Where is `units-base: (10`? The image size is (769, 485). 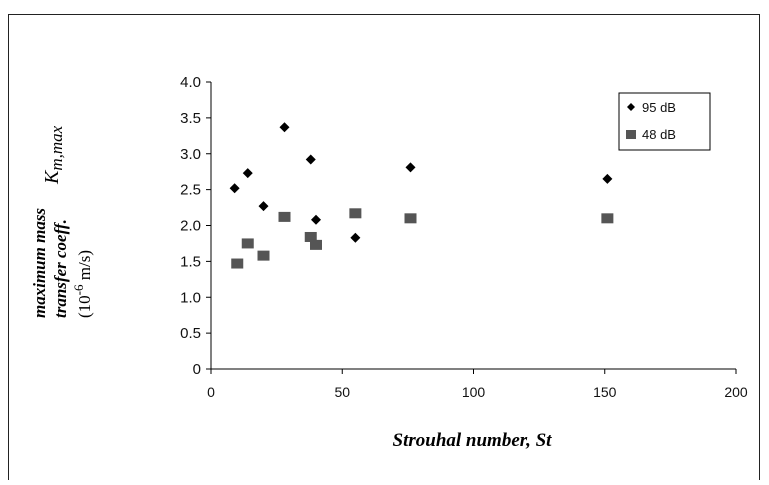 units-base: (10 is located at coordinates (84, 306).